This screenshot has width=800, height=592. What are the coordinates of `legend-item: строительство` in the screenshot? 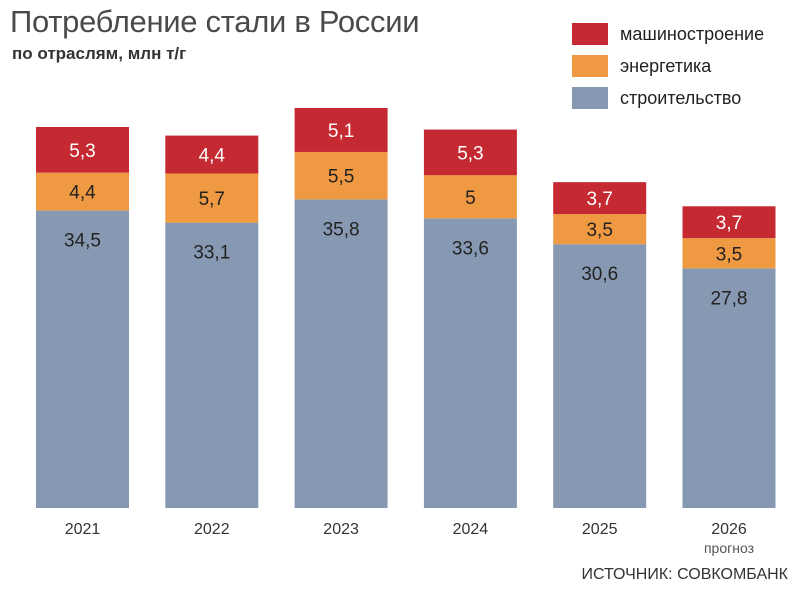 It's located at (668, 98).